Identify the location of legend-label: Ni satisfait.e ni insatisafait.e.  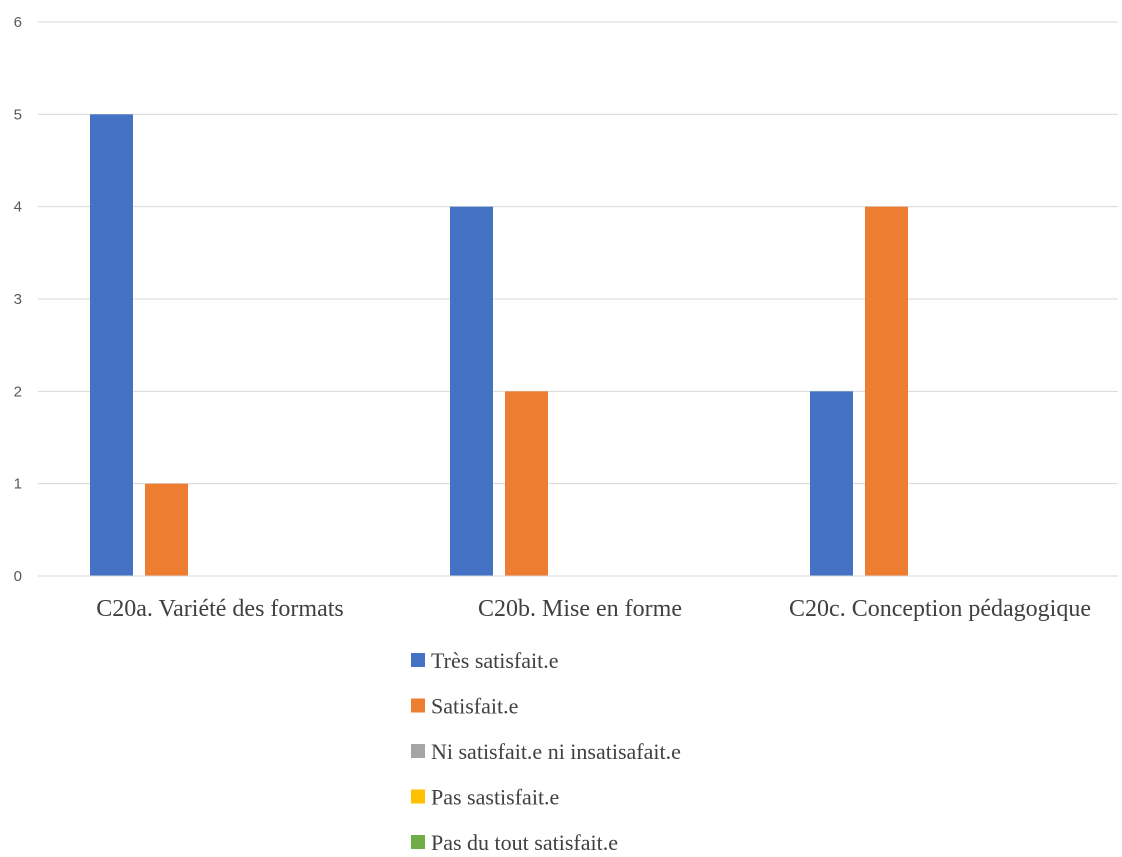
(556, 751).